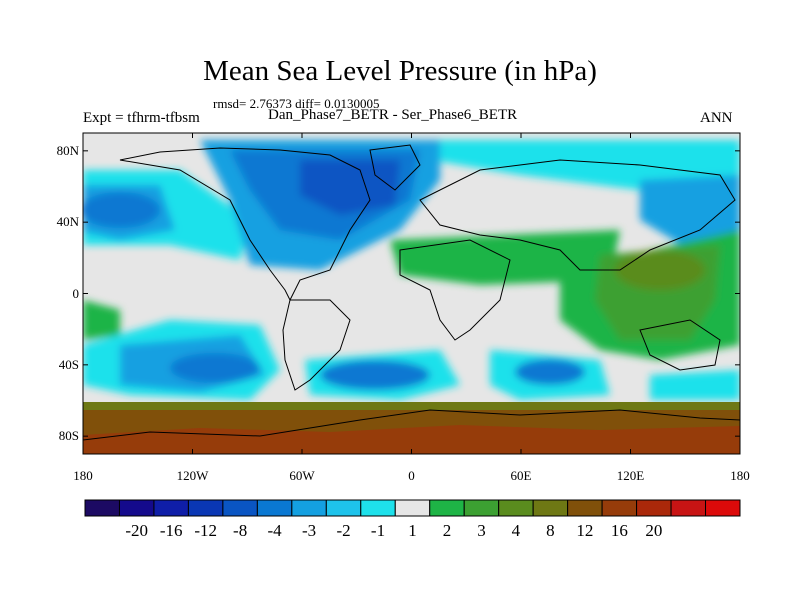  Describe the element at coordinates (550, 372) in the screenshot. I see `southern-indian-low-core` at that location.